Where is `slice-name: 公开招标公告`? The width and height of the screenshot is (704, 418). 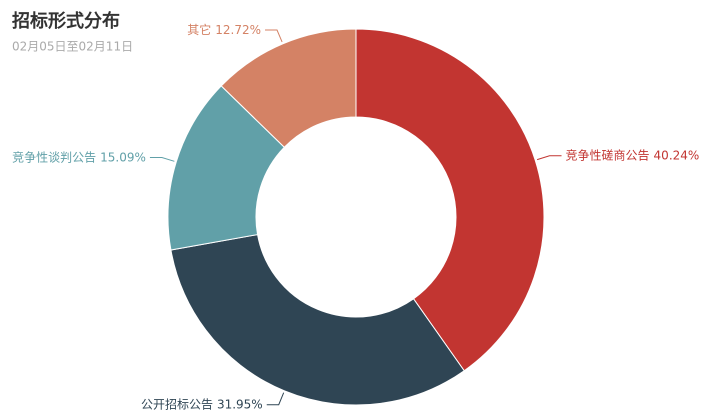 slice-name: 公开招标公告 is located at coordinates (177, 404).